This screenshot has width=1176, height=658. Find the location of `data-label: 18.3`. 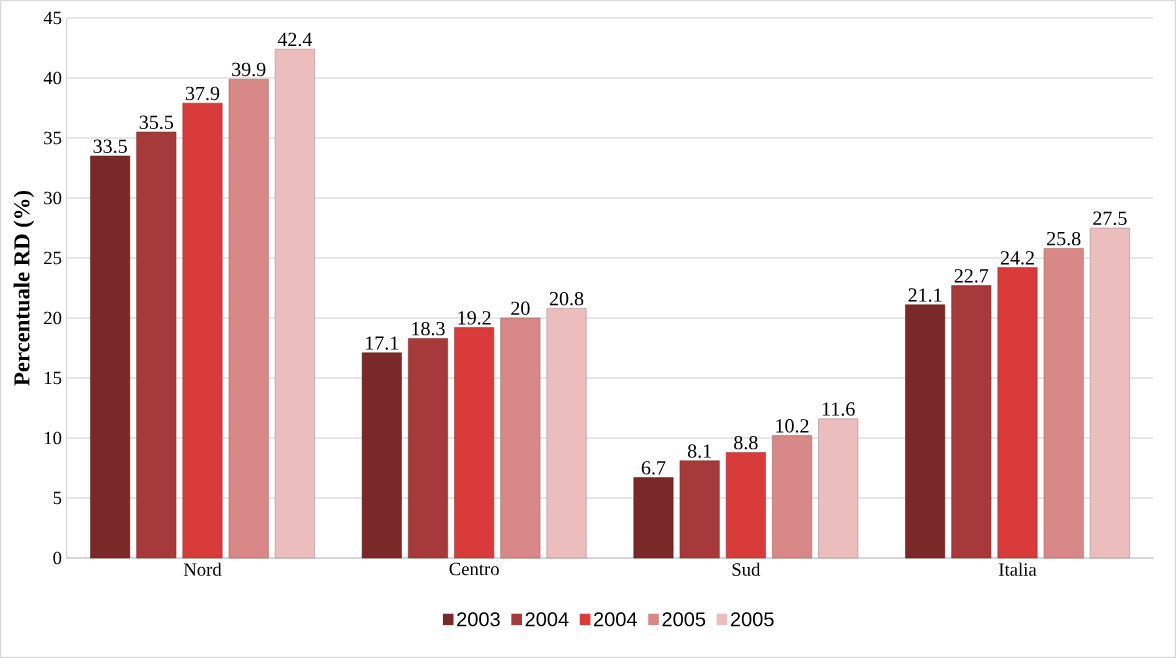

data-label: 18.3 is located at coordinates (428, 328).